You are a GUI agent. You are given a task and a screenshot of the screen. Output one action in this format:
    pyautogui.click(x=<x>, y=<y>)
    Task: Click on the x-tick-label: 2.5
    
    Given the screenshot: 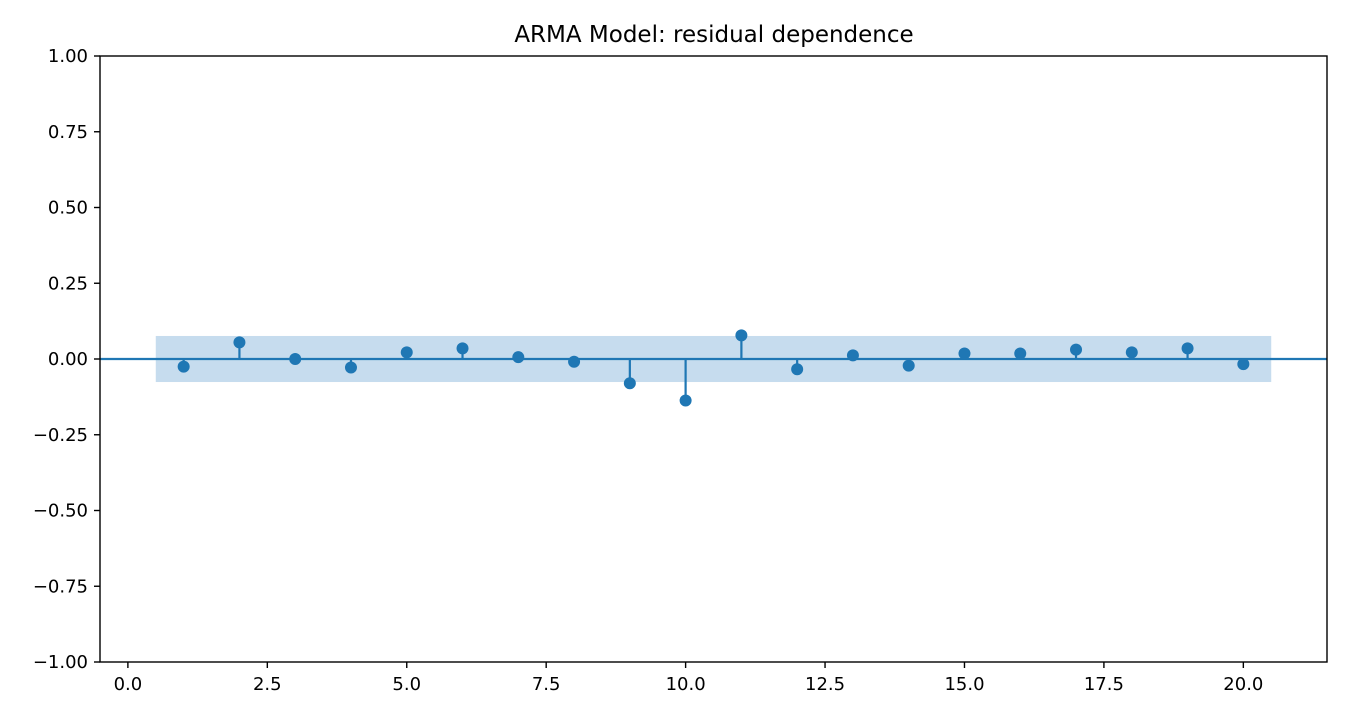 What is the action you would take?
    pyautogui.click(x=267, y=684)
    